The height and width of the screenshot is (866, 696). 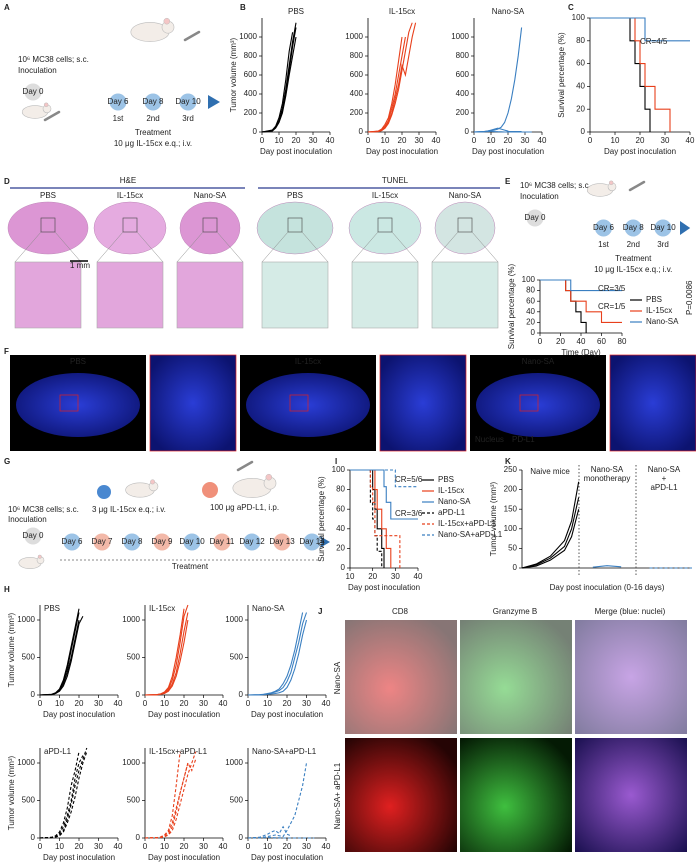 I want to click on chart-title: PBS, so click(x=296, y=11).